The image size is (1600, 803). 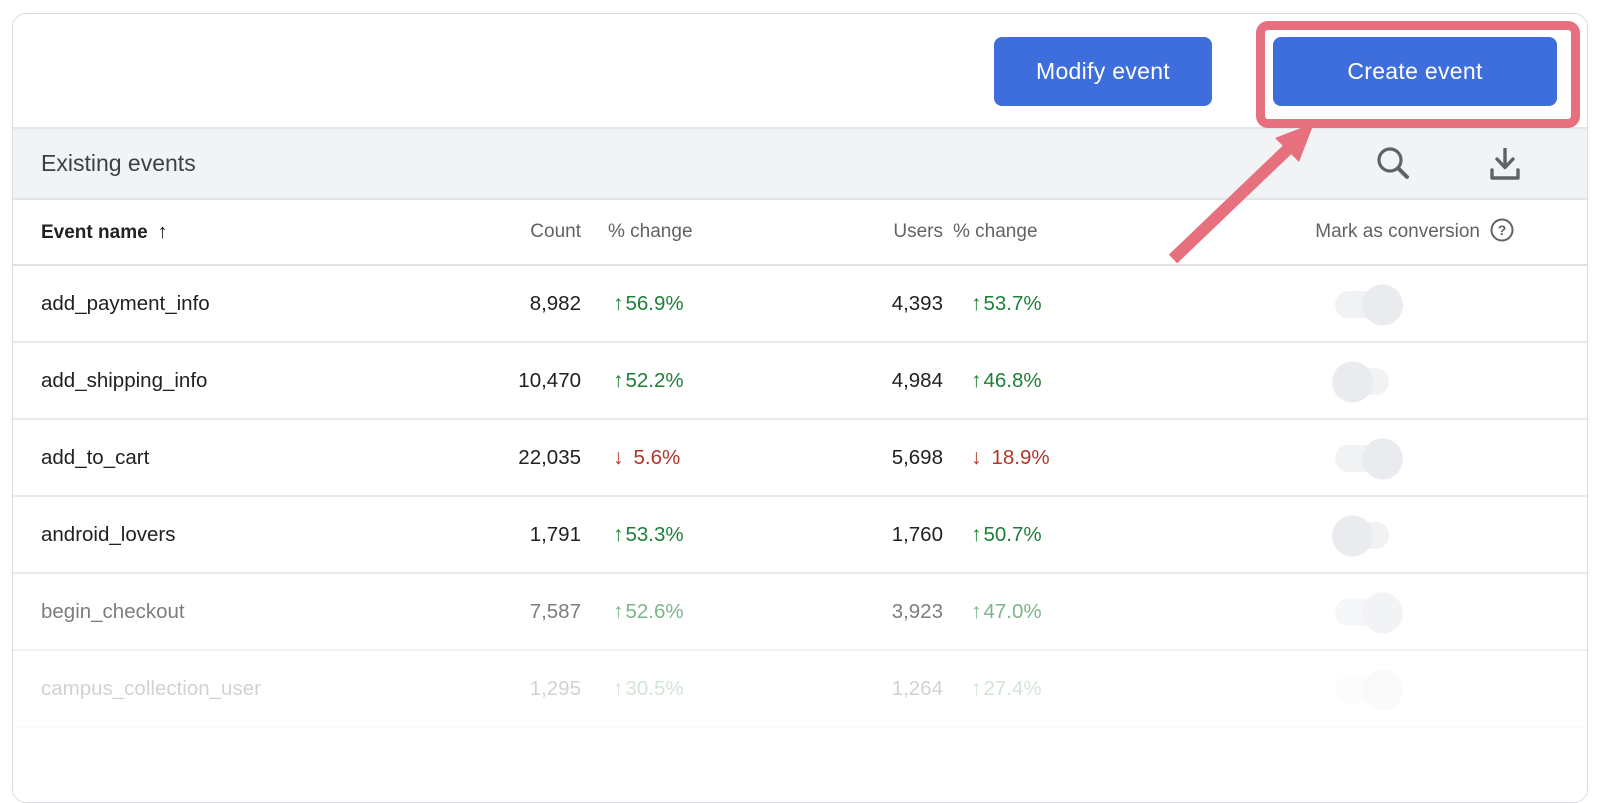 What do you see at coordinates (1006, 688) in the screenshot?
I see `users-change: ↑27.4%` at bounding box center [1006, 688].